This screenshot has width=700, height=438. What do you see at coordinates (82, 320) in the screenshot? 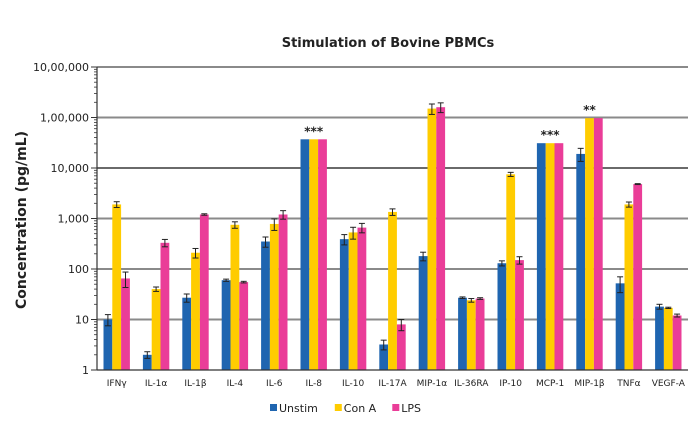
I see `y-tick-label: 10` at bounding box center [82, 320].